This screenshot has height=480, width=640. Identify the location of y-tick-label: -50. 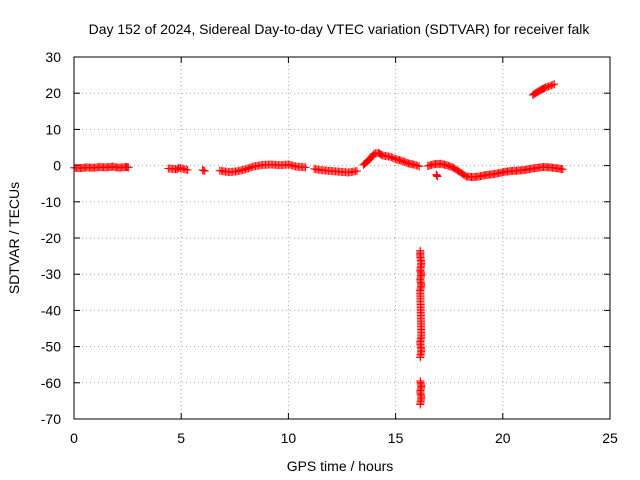
(51, 347).